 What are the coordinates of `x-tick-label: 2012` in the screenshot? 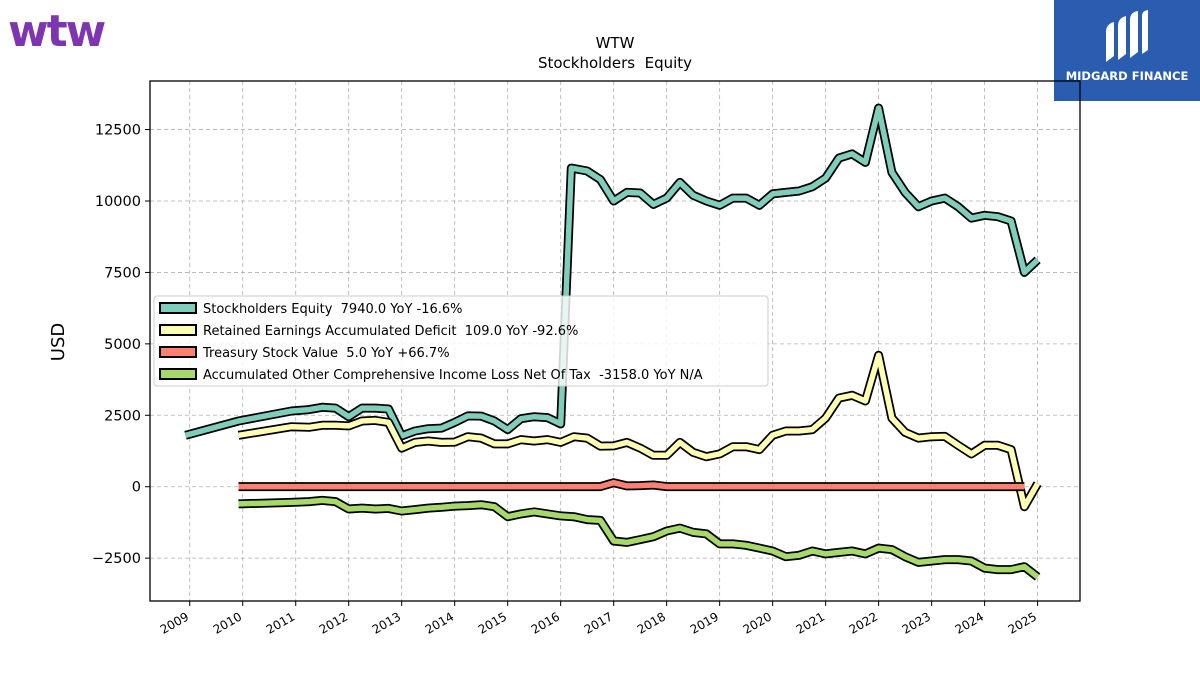 It's located at (333, 622).